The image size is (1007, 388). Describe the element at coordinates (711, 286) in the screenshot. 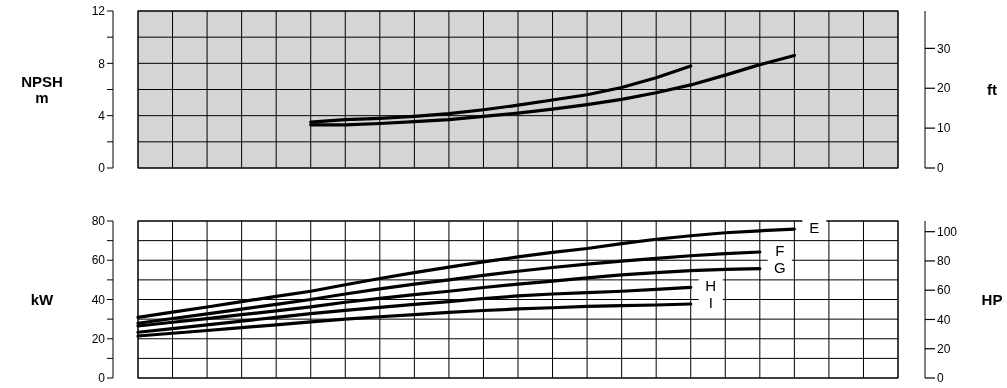

I see `series-label: H` at that location.